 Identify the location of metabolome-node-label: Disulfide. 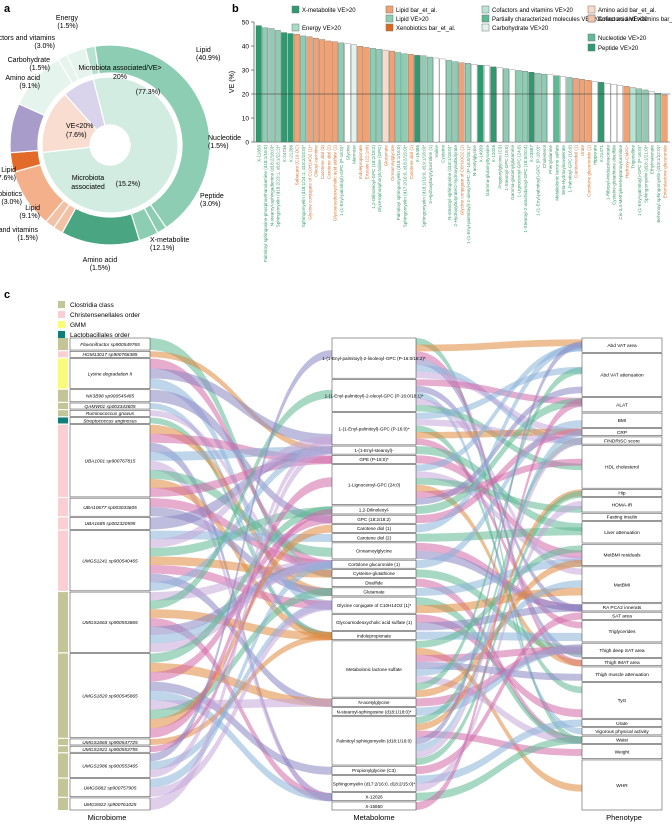
(374, 582).